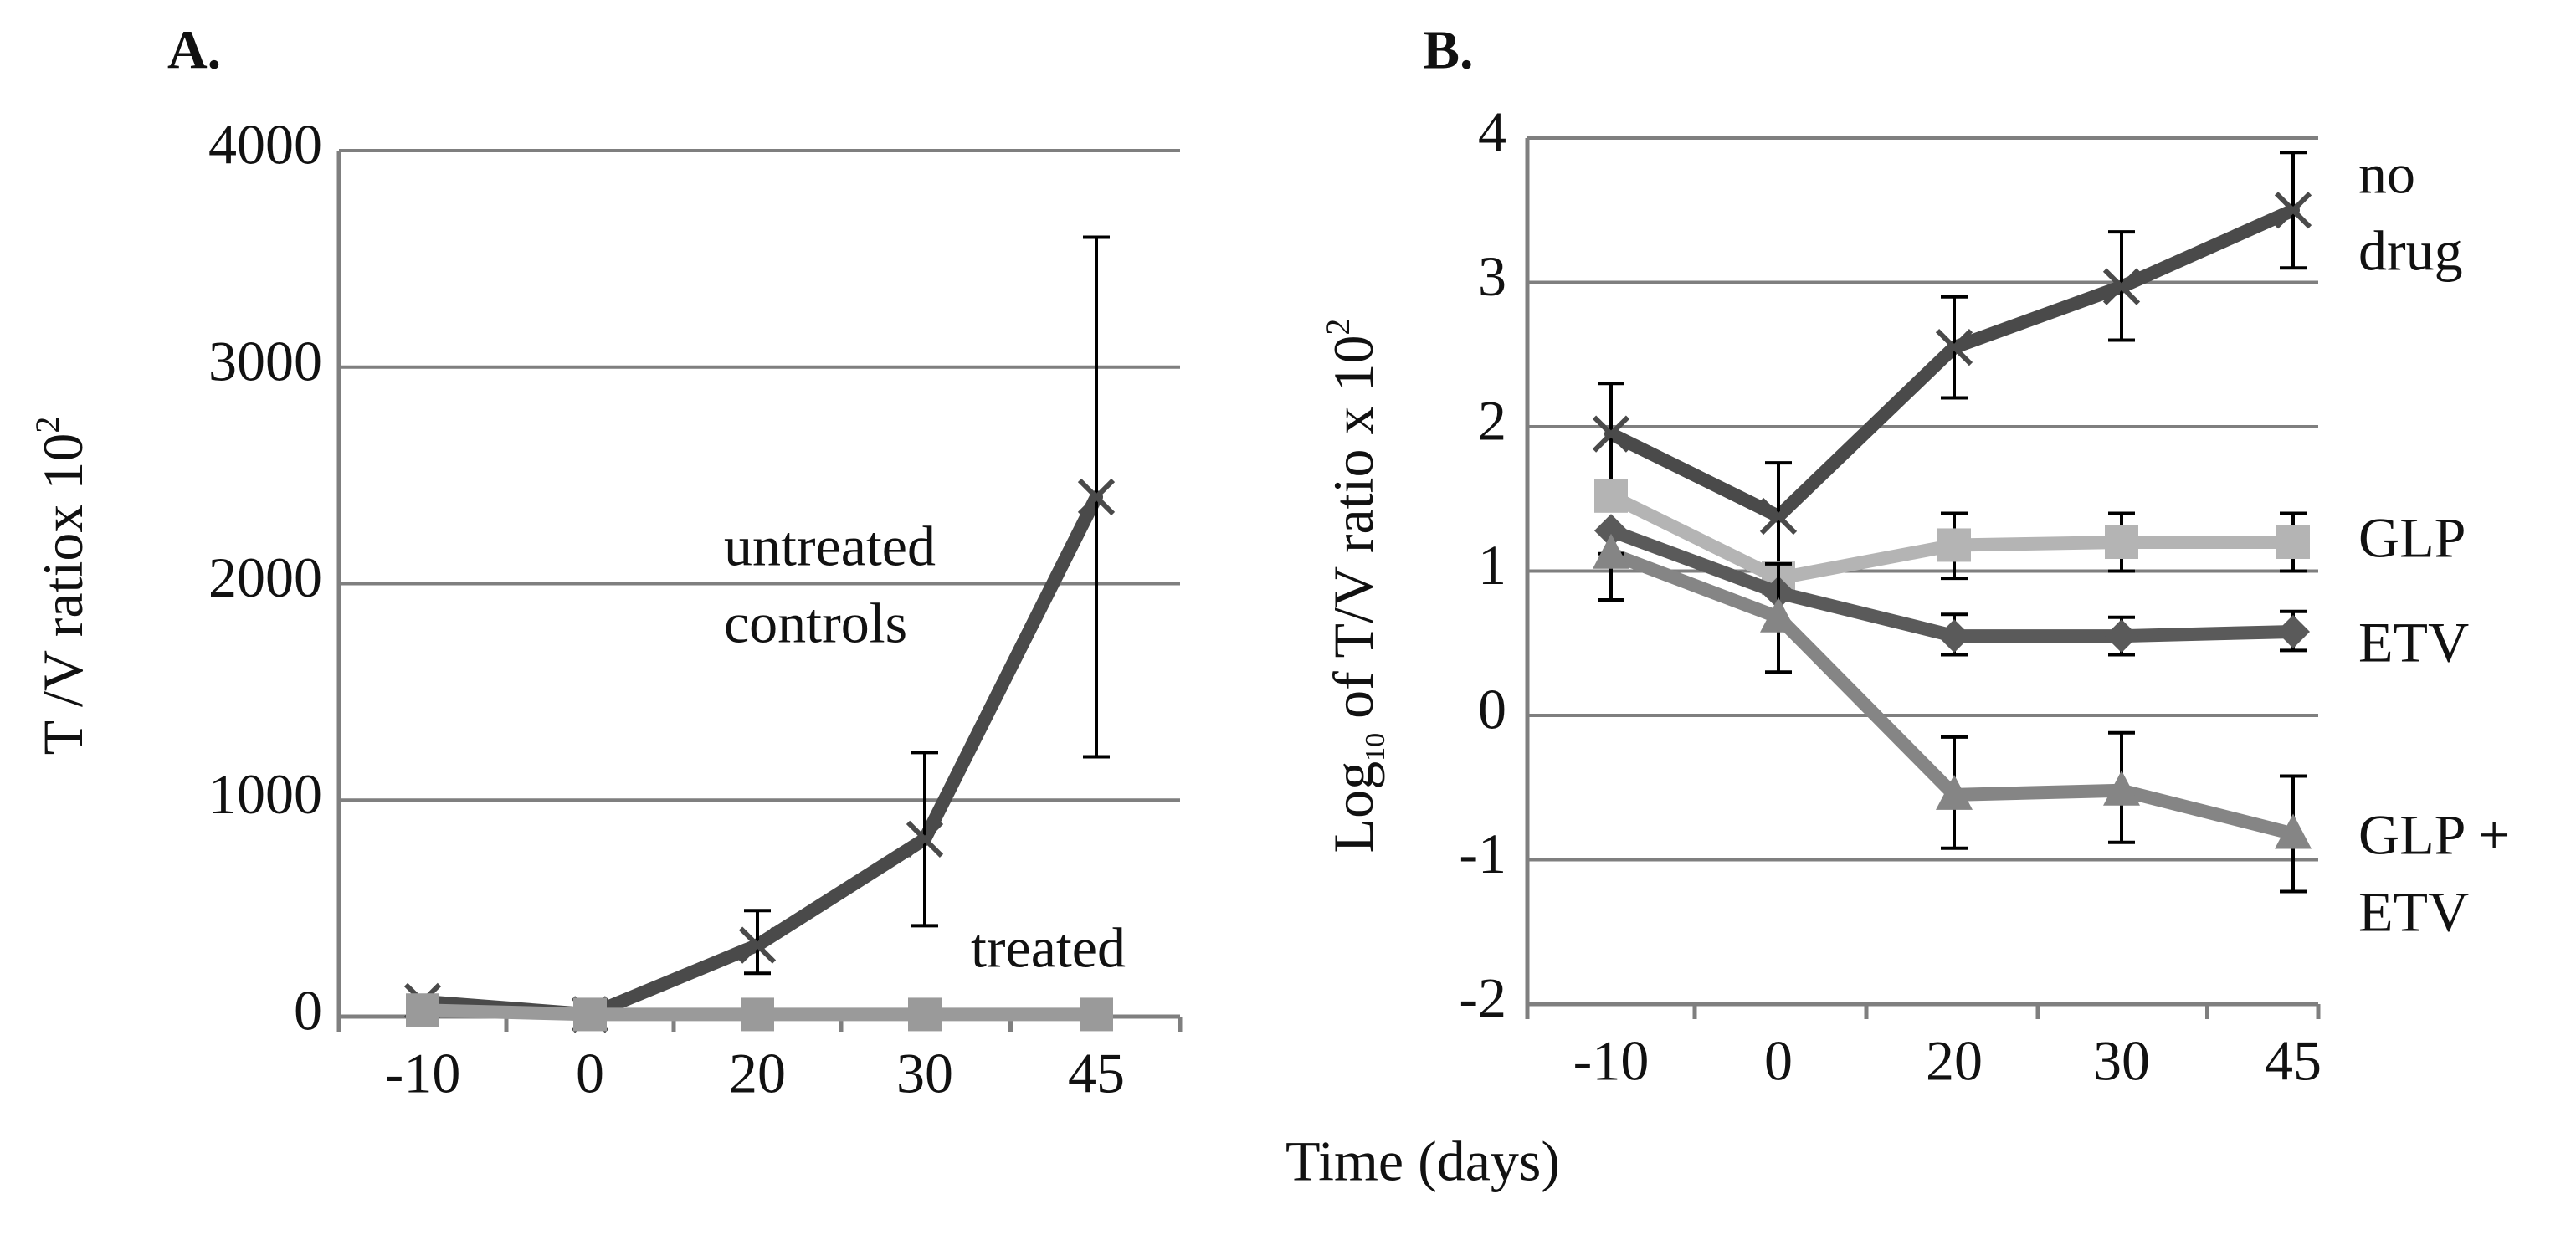 Image resolution: width=2576 pixels, height=1235 pixels. What do you see at coordinates (265, 794) in the screenshot?
I see `y-tick-label: 1000` at bounding box center [265, 794].